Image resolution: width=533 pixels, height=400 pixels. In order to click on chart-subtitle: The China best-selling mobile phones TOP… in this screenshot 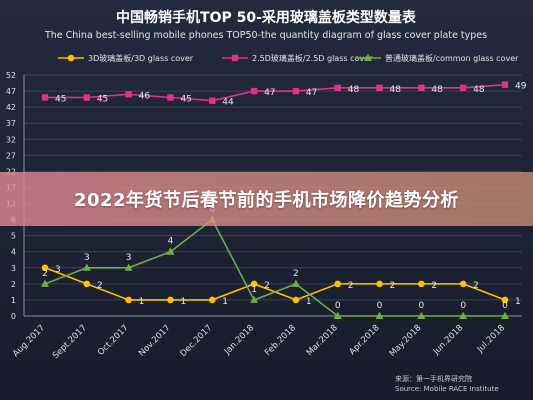, I will do `click(265, 35)`.